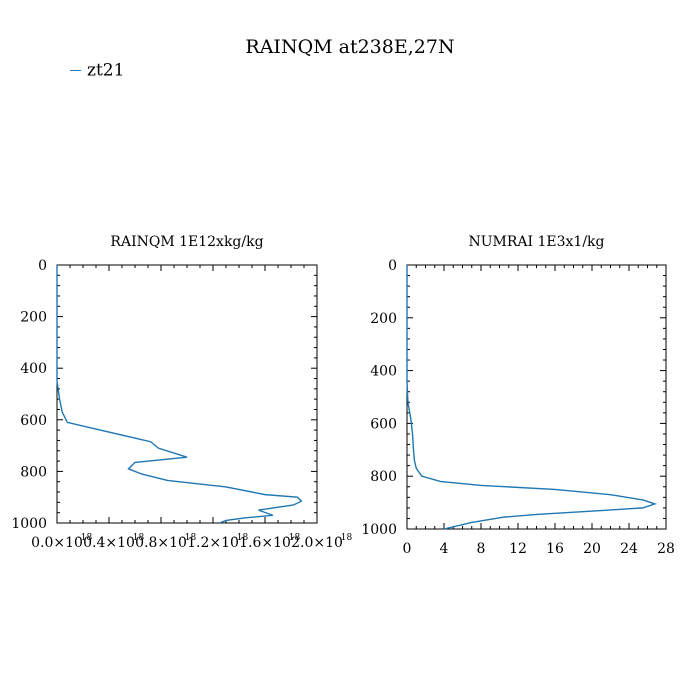 This screenshot has height=700, width=700. Describe the element at coordinates (33, 318) in the screenshot. I see `panel1-y-tick-label: 200` at that location.